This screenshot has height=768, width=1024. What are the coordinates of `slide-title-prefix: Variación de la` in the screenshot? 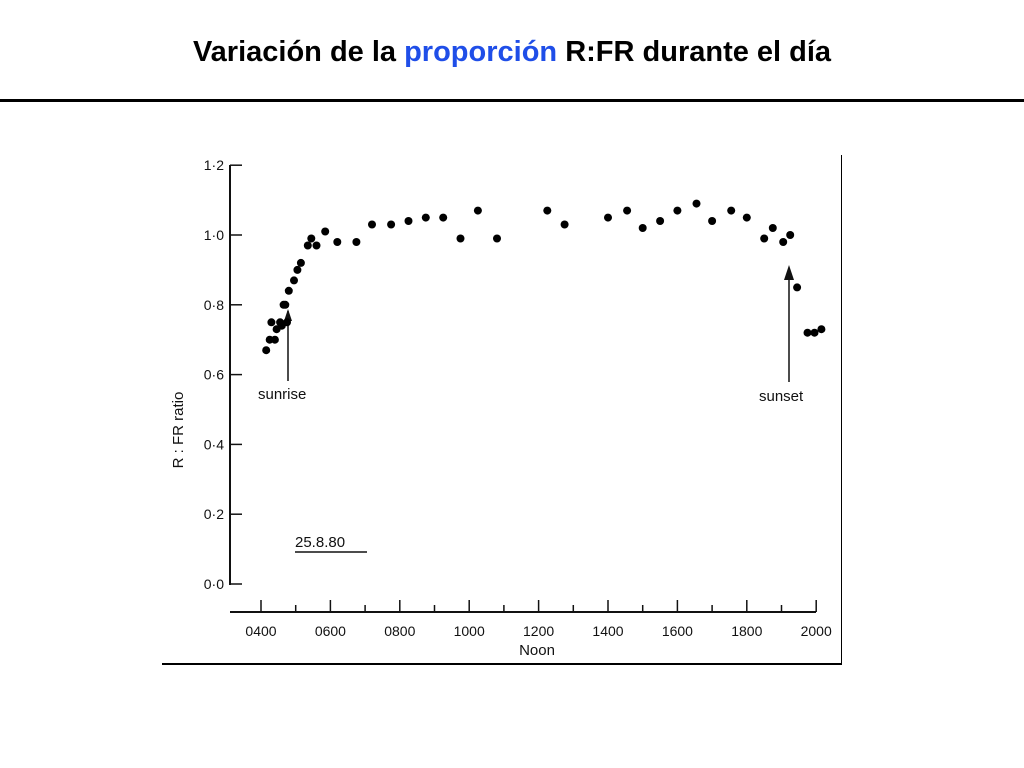 It's located at (298, 52).